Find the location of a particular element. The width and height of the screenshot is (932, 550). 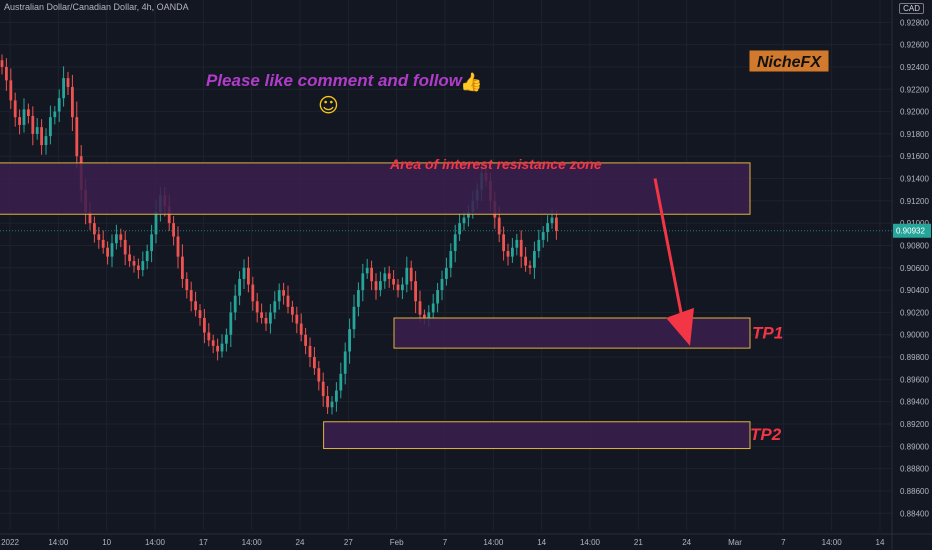

y-tick-label: 0.90400 is located at coordinates (914, 290).